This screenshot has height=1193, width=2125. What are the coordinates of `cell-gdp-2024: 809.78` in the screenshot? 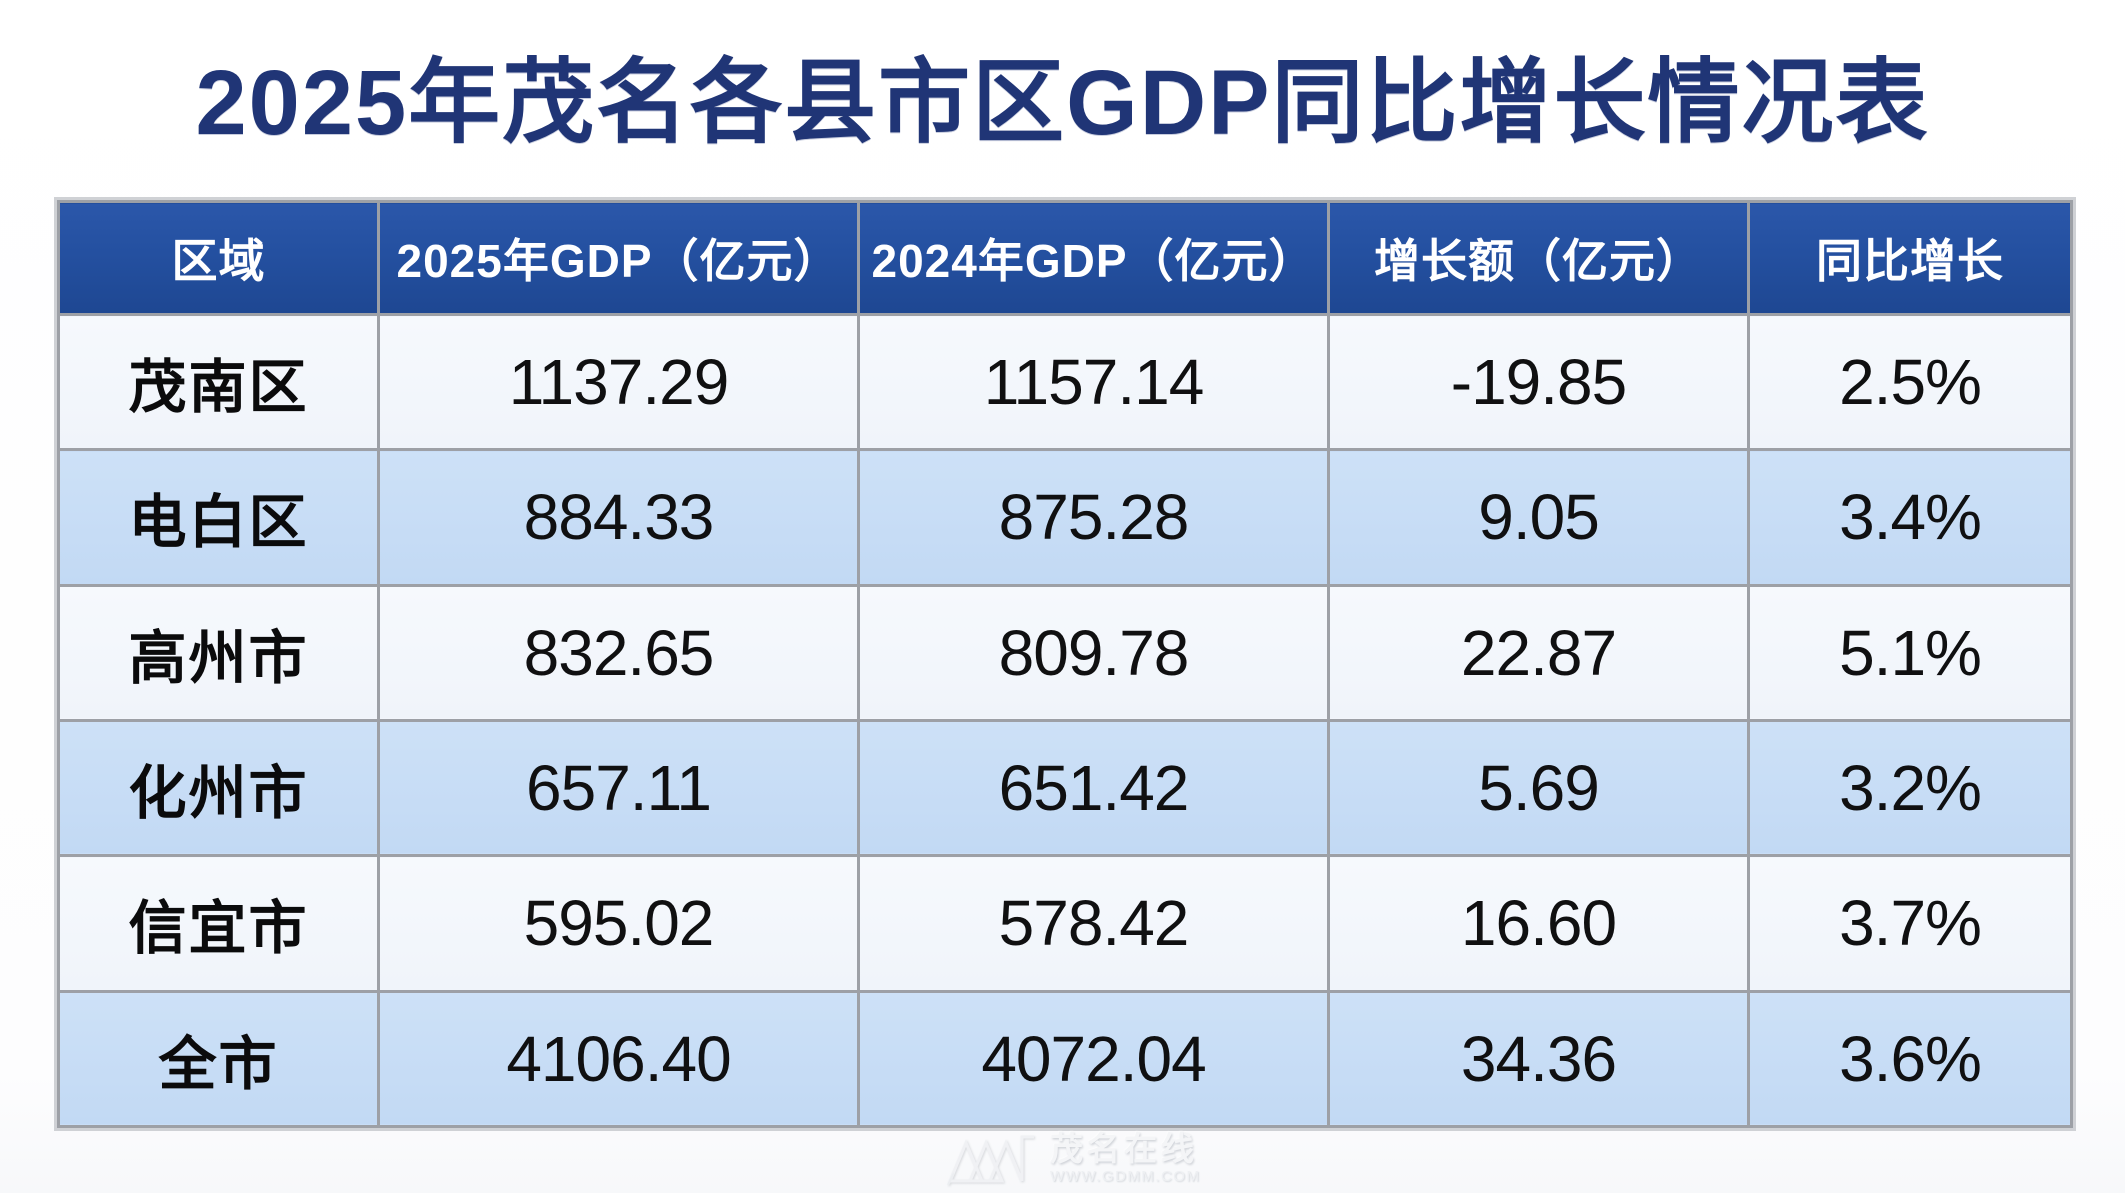 It's located at (1093, 652).